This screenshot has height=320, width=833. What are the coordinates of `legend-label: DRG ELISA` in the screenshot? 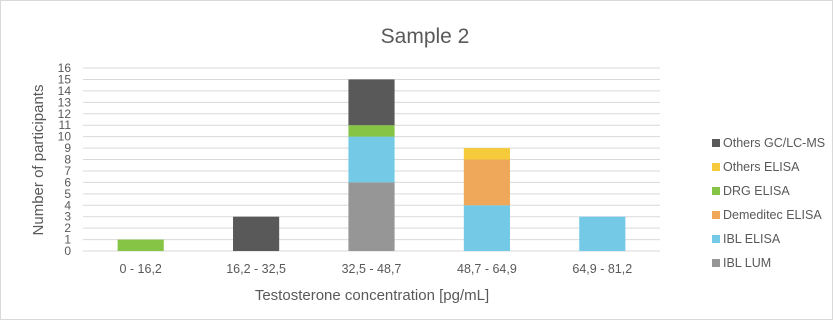 It's located at (756, 191).